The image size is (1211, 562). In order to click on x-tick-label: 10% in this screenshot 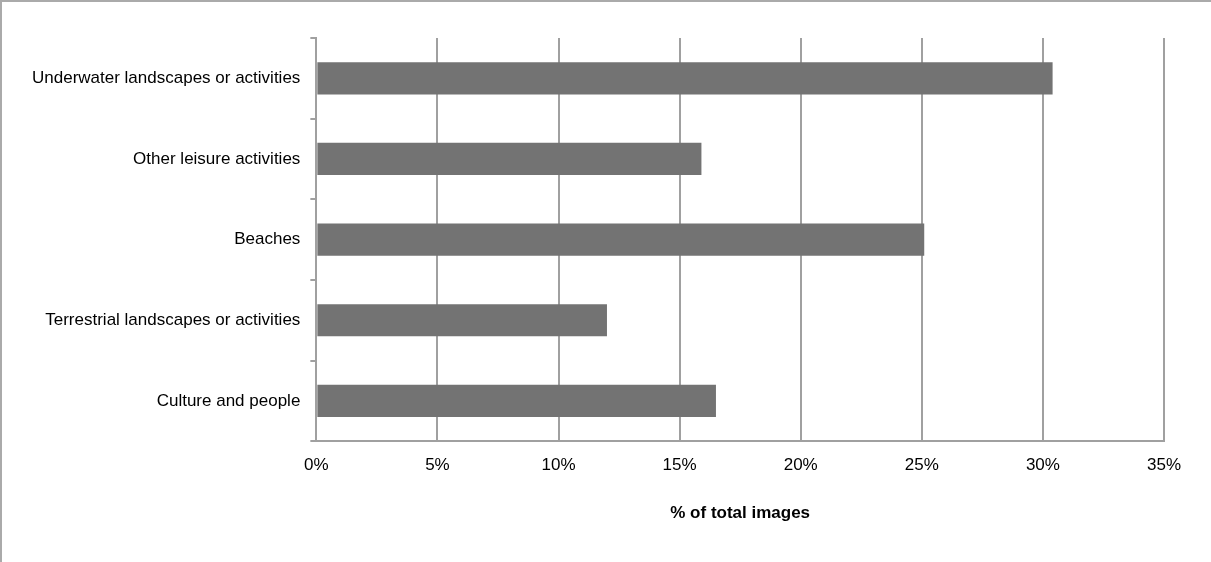, I will do `click(558, 465)`.